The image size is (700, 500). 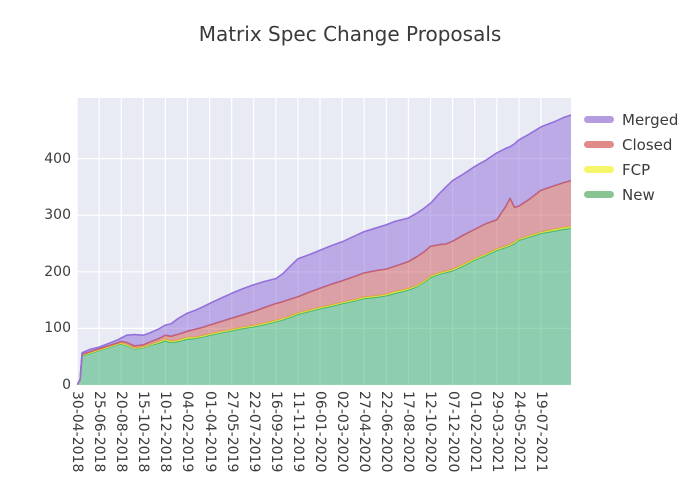 What do you see at coordinates (430, 432) in the screenshot?
I see `x-tick-label: 12-10-2020` at bounding box center [430, 432].